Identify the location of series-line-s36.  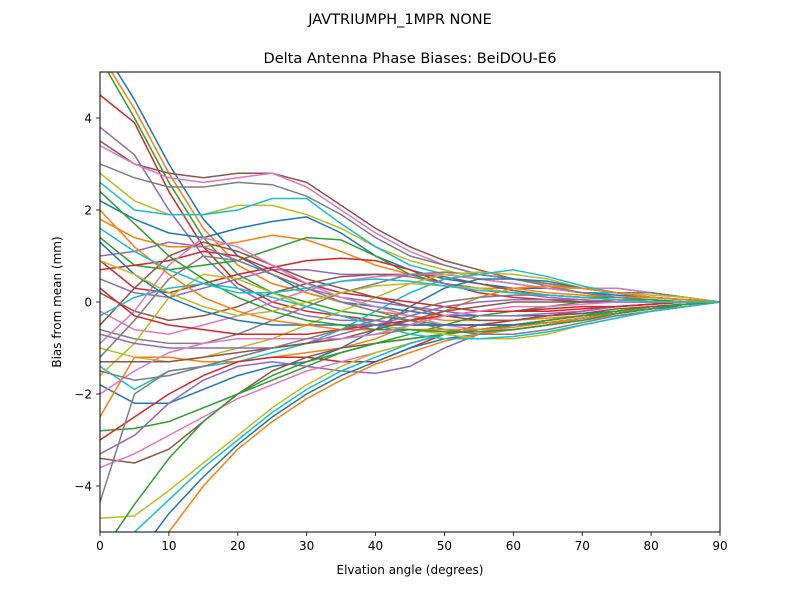
(410, 283).